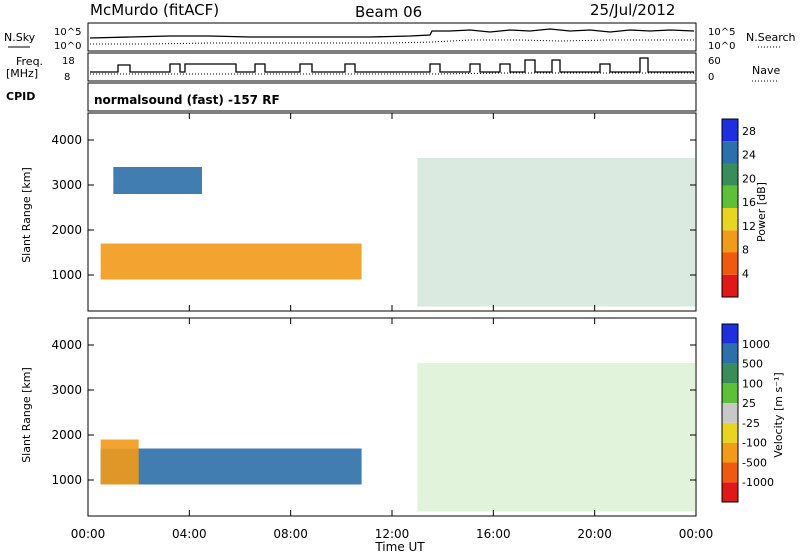 The width and height of the screenshot is (800, 554). What do you see at coordinates (154, 10) in the screenshot?
I see `station-title: McMurdo (fitACF)` at bounding box center [154, 10].